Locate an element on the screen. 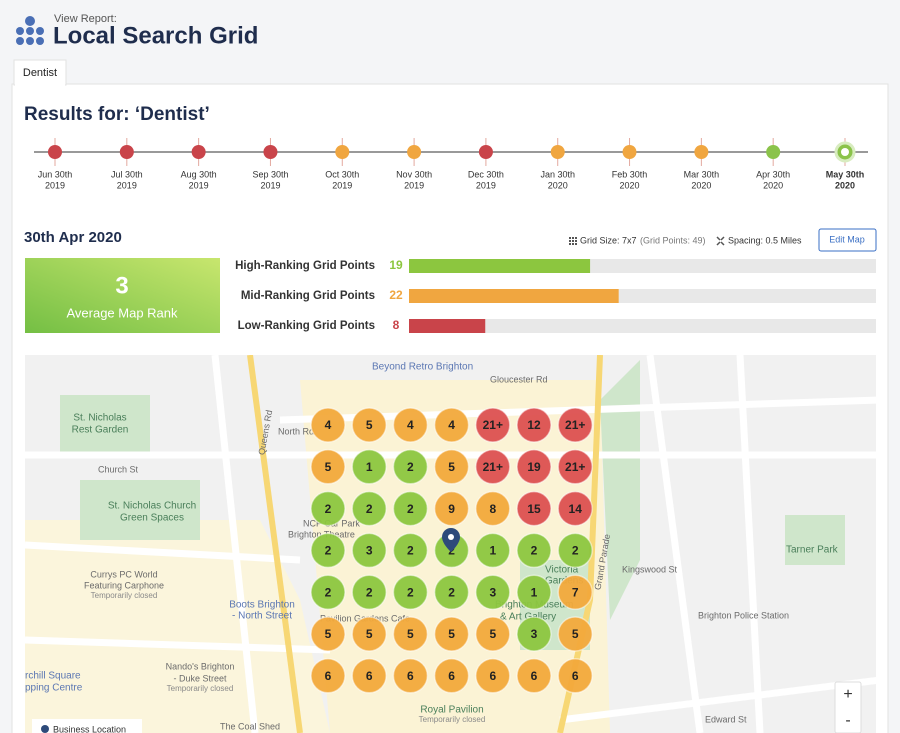 Image resolution: width=900 pixels, height=733 pixels. timeline-month: Jul 30th is located at coordinates (127, 174).